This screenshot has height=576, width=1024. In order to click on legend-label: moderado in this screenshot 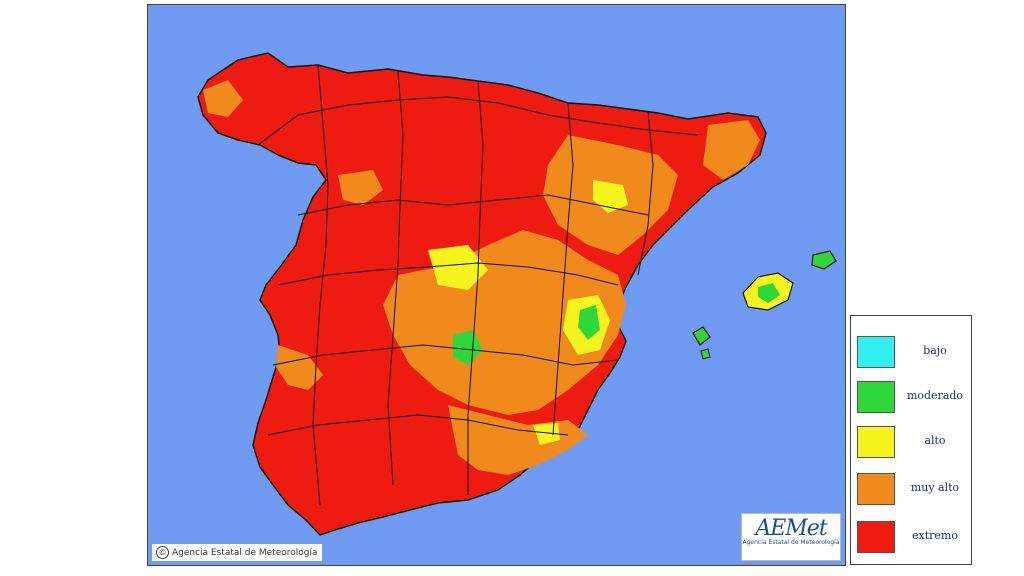, I will do `click(935, 395)`.